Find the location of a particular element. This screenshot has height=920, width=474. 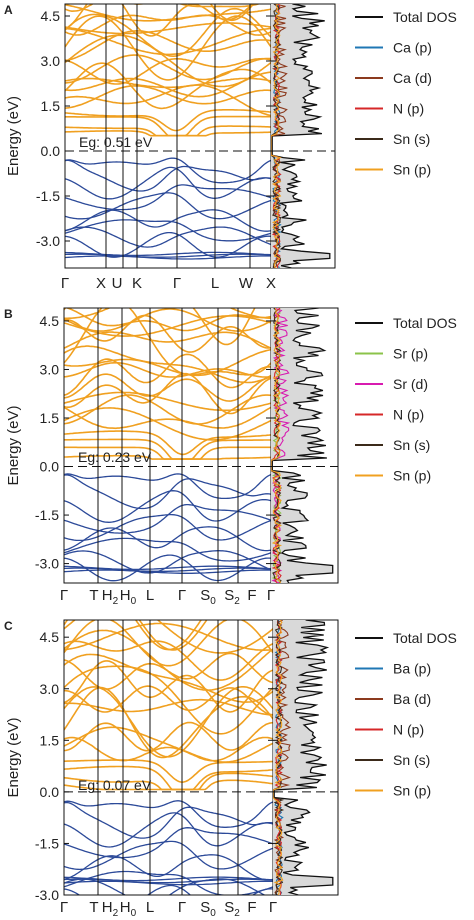

legend-entry: Ca (p) is located at coordinates (412, 48).